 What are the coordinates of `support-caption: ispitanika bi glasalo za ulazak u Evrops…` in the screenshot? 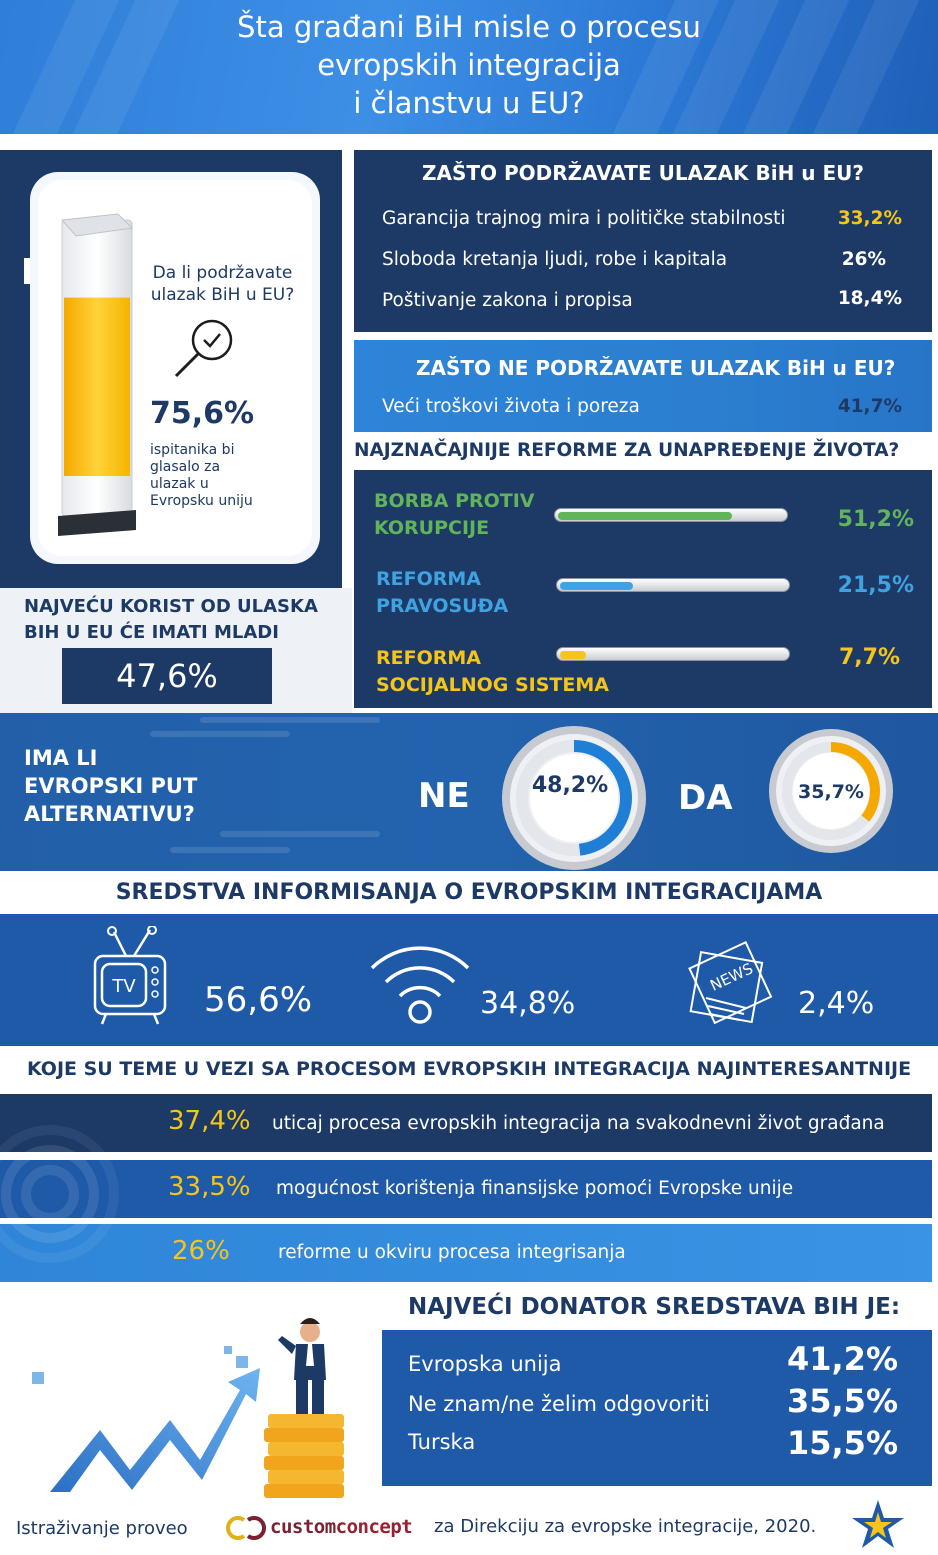 It's located at (220, 476).